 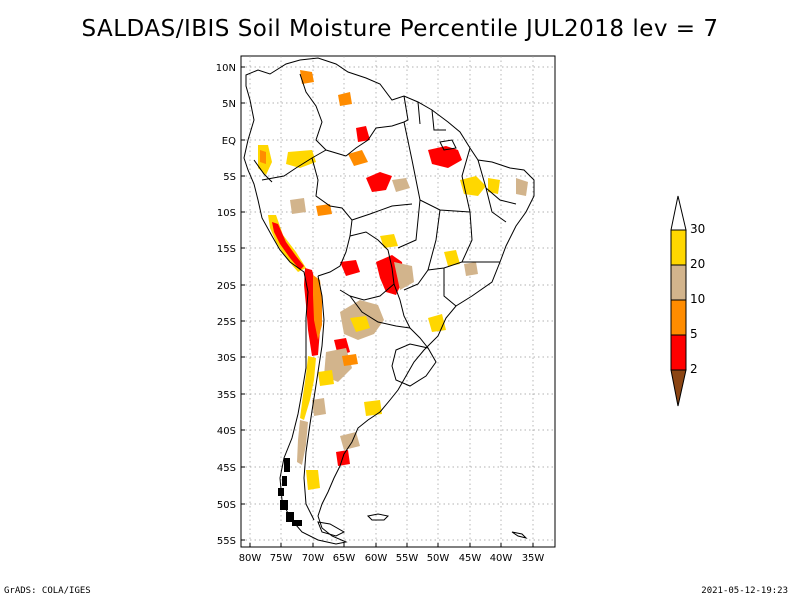 I want to click on colorbar-top-triangle, so click(x=678, y=213).